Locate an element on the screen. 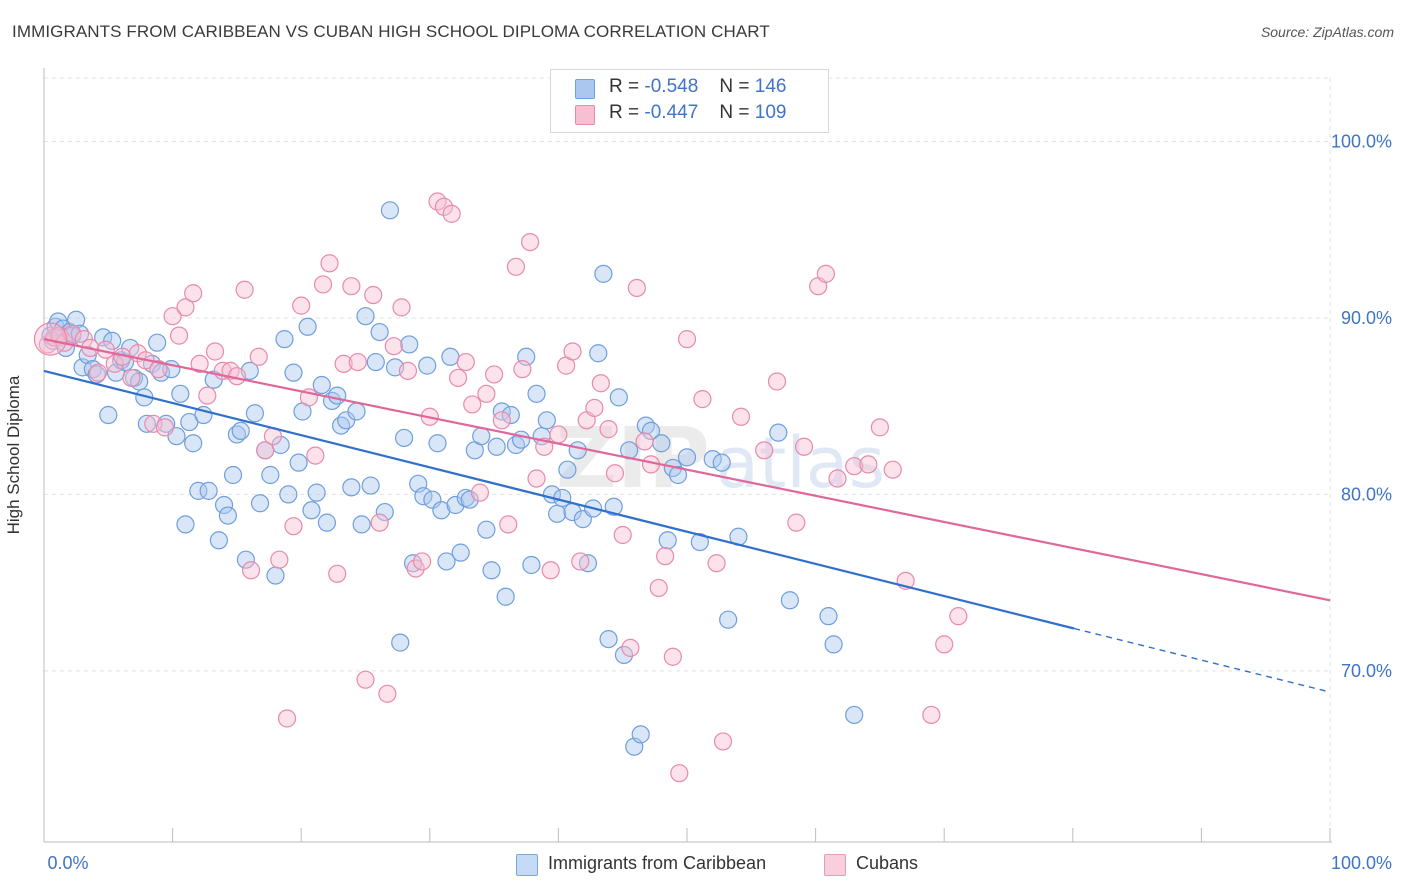 This screenshot has width=1406, height=892. y-tick-label: 80.0% is located at coordinates (1366, 494).